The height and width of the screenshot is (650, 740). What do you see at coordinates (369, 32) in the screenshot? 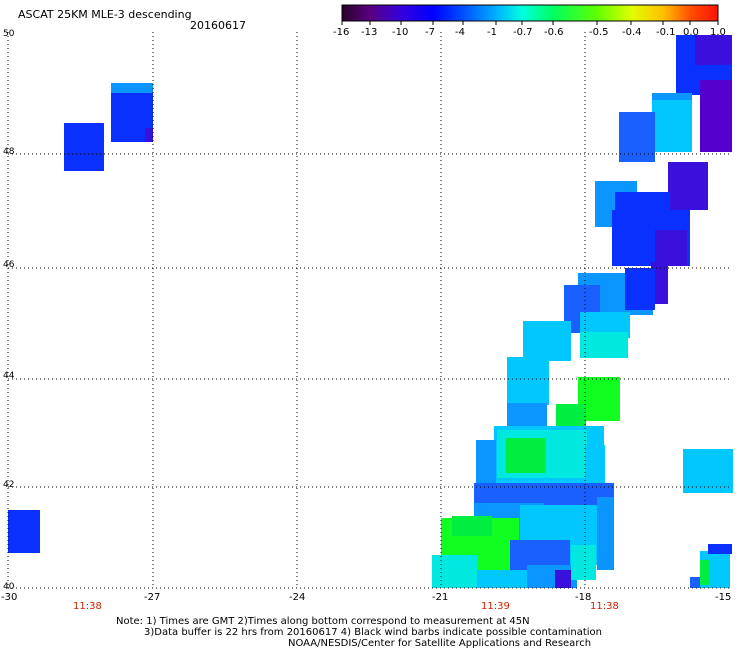
I see `colorbar-tick-label: -13` at bounding box center [369, 32].